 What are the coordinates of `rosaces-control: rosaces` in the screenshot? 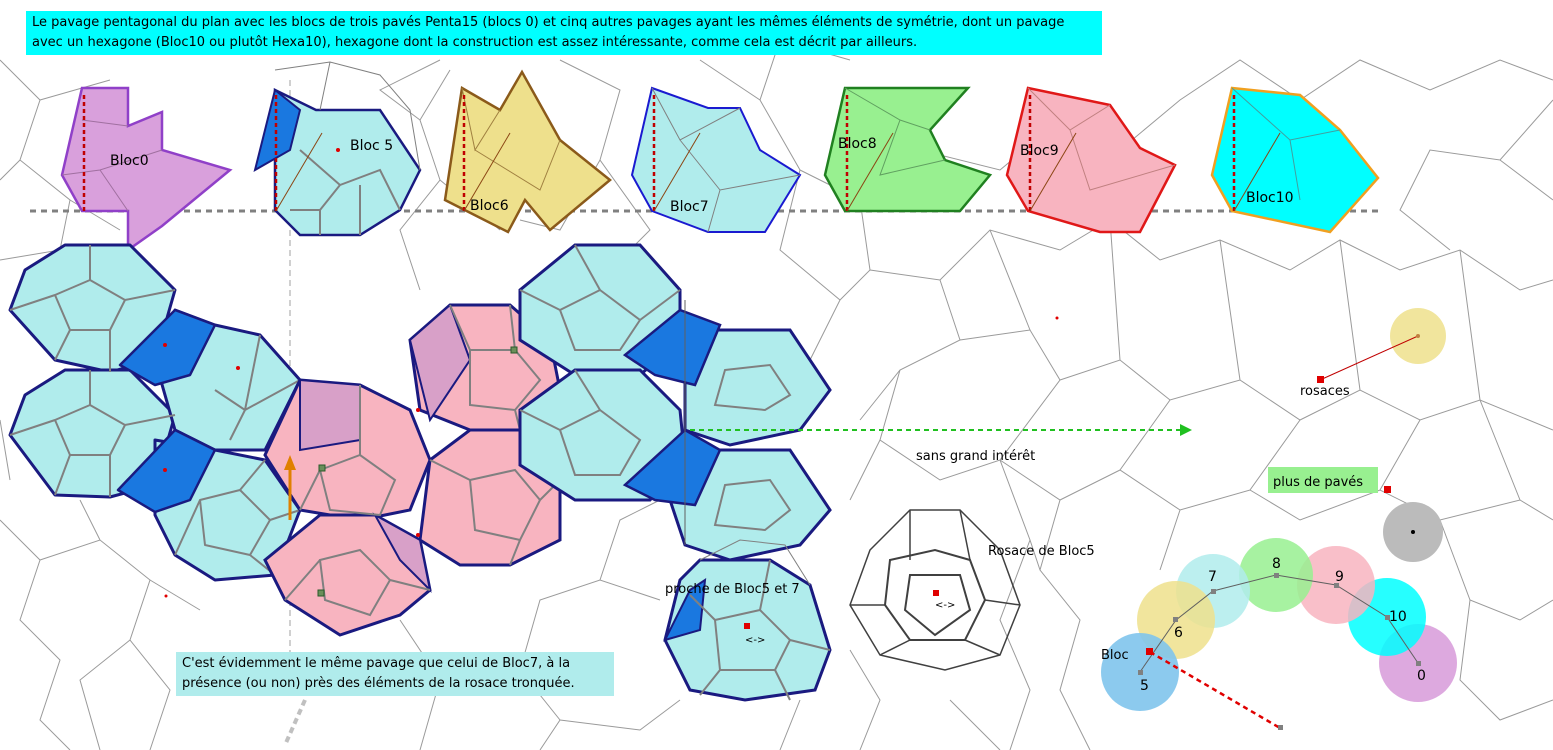 It's located at (1373, 353).